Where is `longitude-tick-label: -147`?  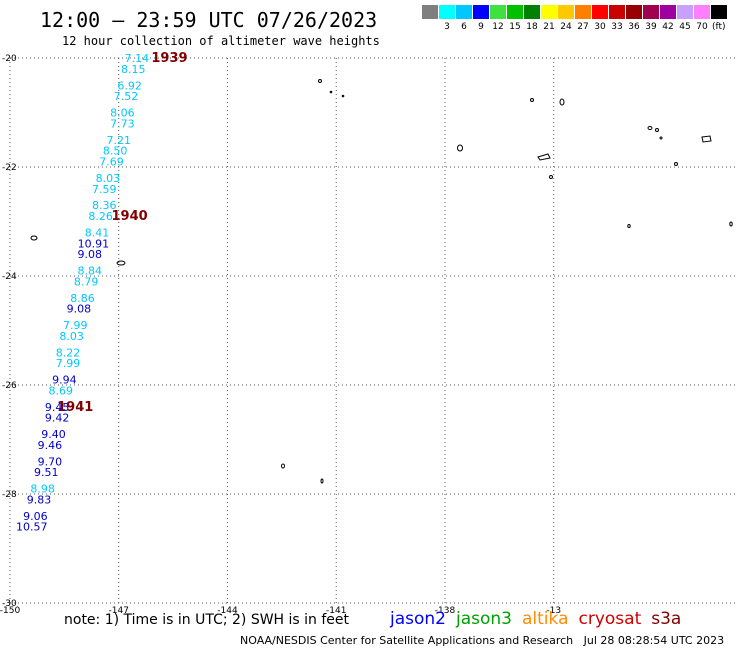 longitude-tick-label: -147 is located at coordinates (119, 611).